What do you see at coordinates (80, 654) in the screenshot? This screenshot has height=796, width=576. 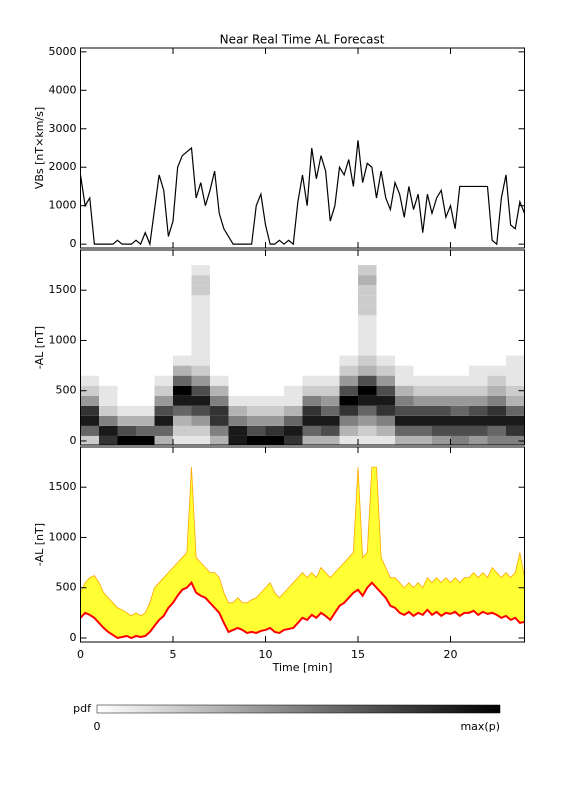 I see `x-tick-label: 0` at bounding box center [80, 654].